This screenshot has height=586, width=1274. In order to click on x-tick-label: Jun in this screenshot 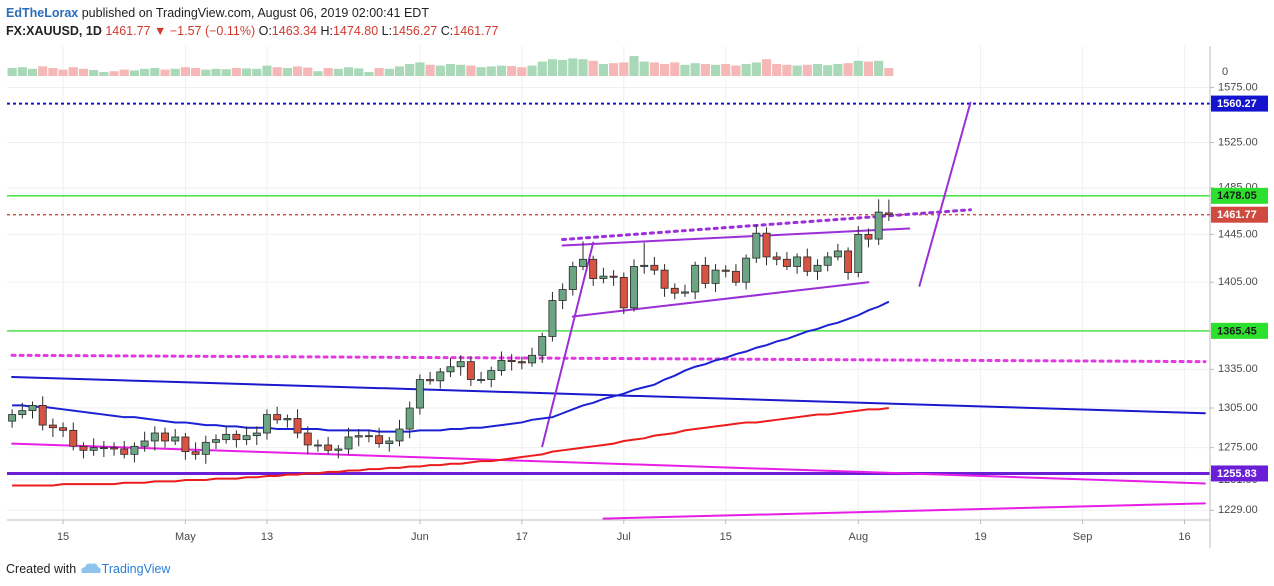, I will do `click(420, 537)`.